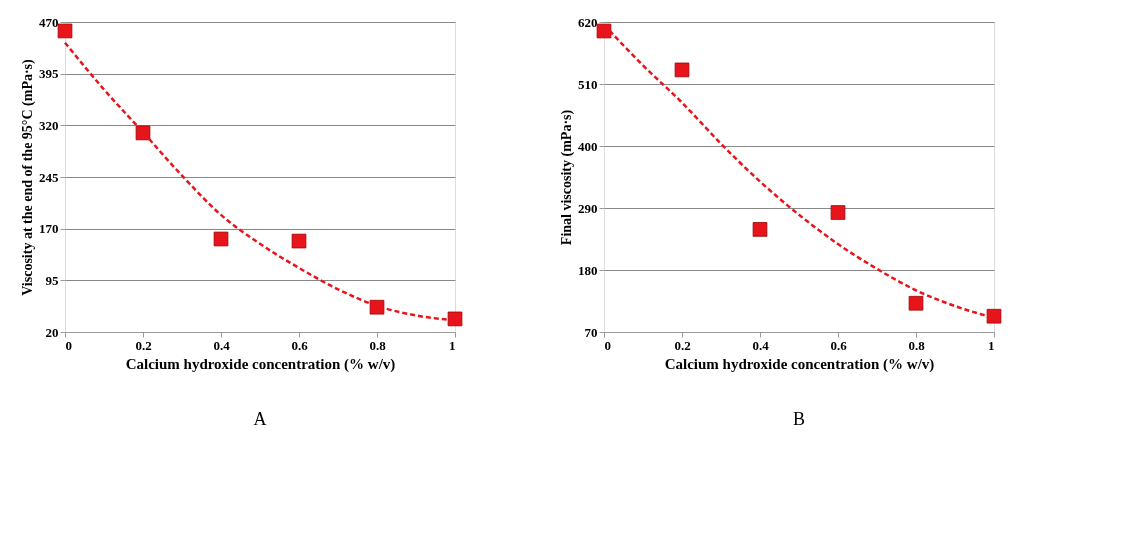  Describe the element at coordinates (260, 419) in the screenshot. I see `text: A` at that location.